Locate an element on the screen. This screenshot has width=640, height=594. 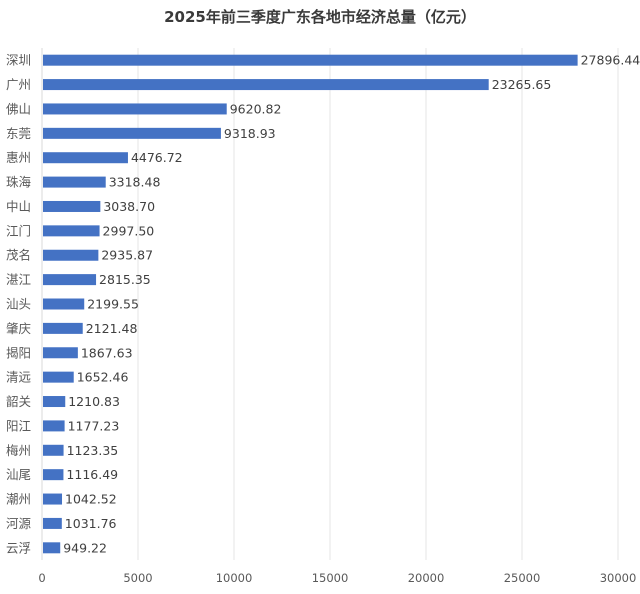
data-label: 2935.87 is located at coordinates (127, 255).